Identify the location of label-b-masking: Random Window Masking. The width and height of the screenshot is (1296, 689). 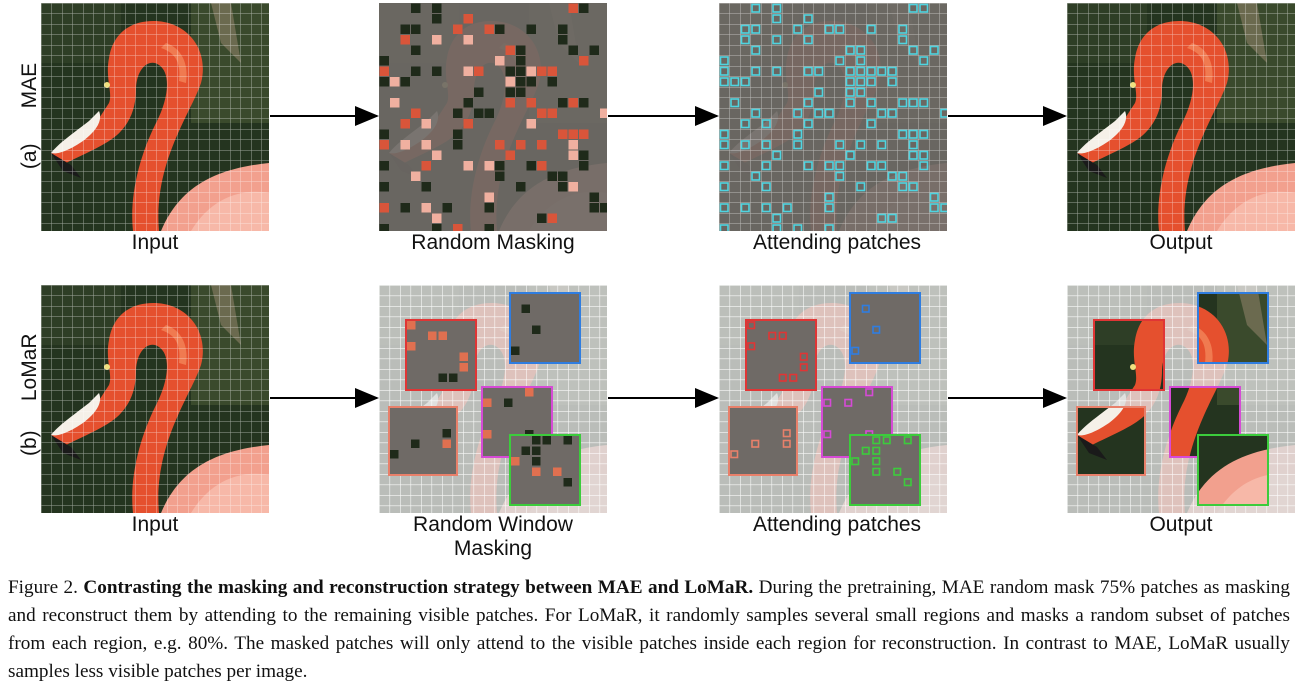
(493, 536).